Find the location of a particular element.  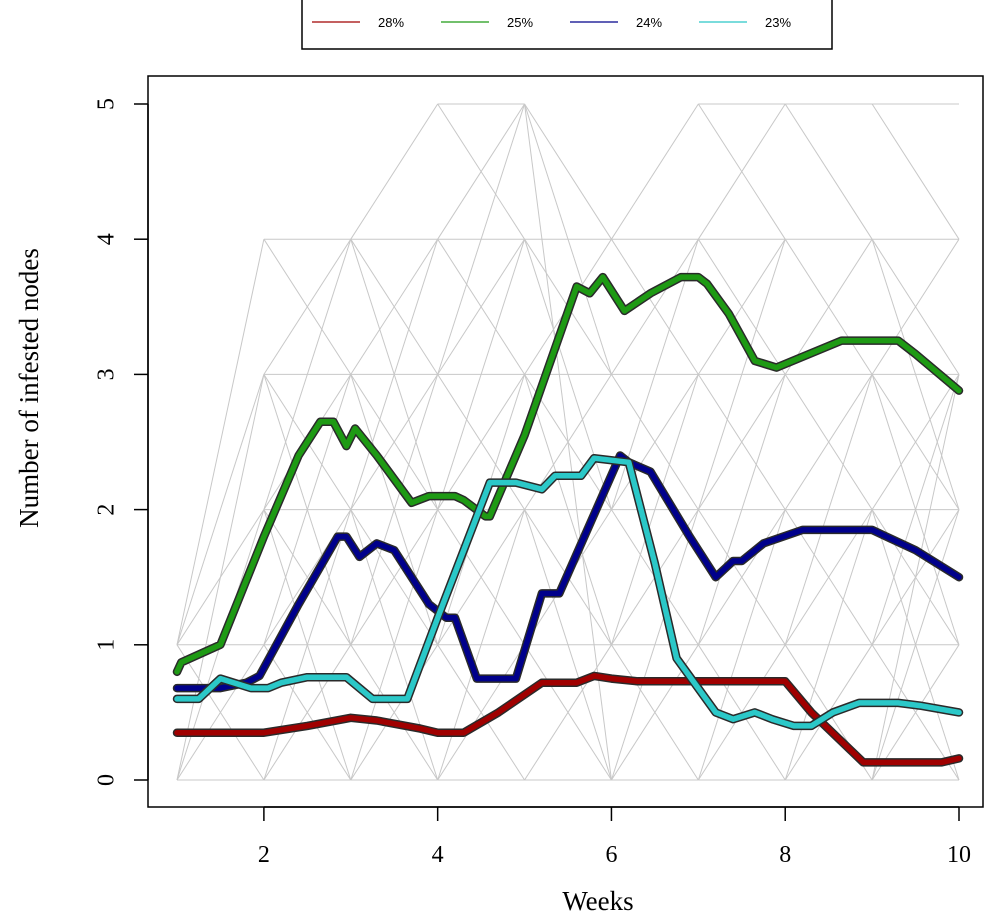

y-axis-title: Number of infested nodes is located at coordinates (29, 388).